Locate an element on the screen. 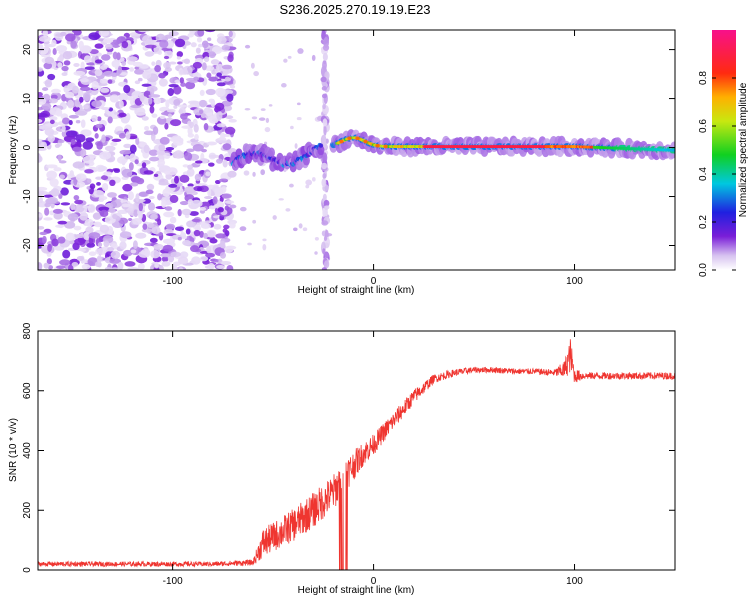 The height and width of the screenshot is (600, 750). main-ridge-core is located at coordinates (673, 150).